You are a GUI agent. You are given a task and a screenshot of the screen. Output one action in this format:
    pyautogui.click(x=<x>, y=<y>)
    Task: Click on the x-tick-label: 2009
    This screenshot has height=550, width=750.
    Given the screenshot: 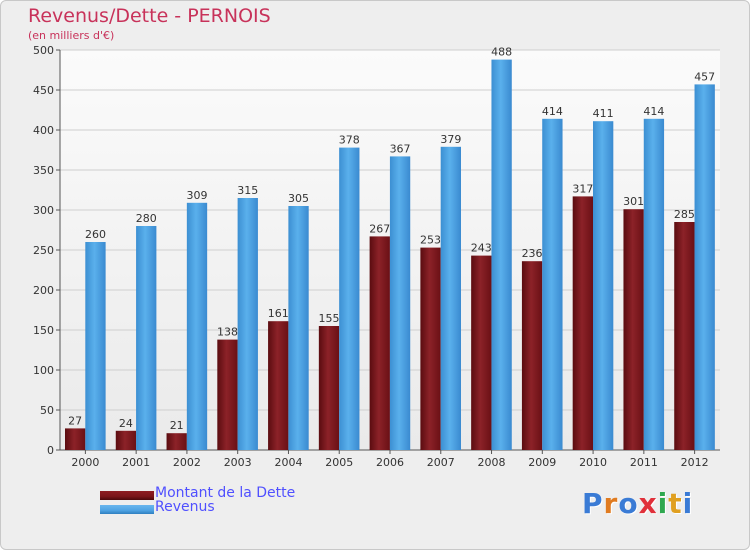 What is the action you would take?
    pyautogui.click(x=542, y=462)
    